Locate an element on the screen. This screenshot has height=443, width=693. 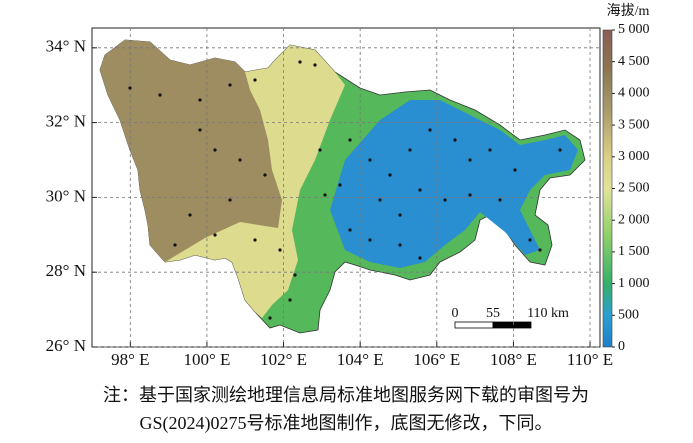
colorbar-label: 1 000 is located at coordinates (634, 283).